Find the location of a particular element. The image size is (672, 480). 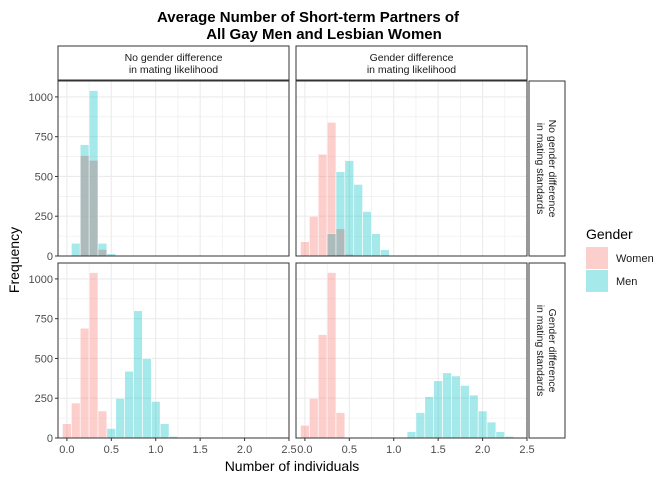

panel-r1-c1: 0.0 0.5 1.0 1.5 2.0 2.5 is located at coordinates (415, 359).